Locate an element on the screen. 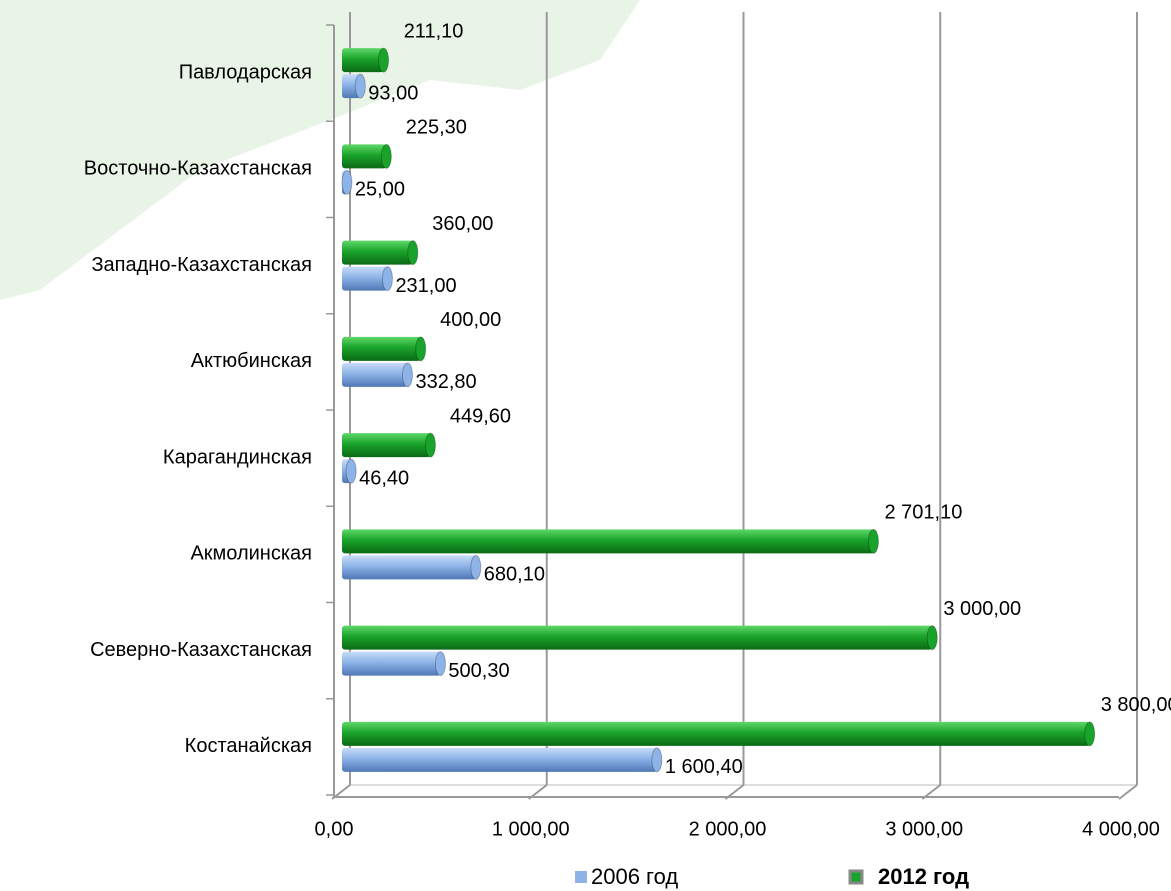 The image size is (1171, 891). value-label: 3 000,00 is located at coordinates (982, 609).